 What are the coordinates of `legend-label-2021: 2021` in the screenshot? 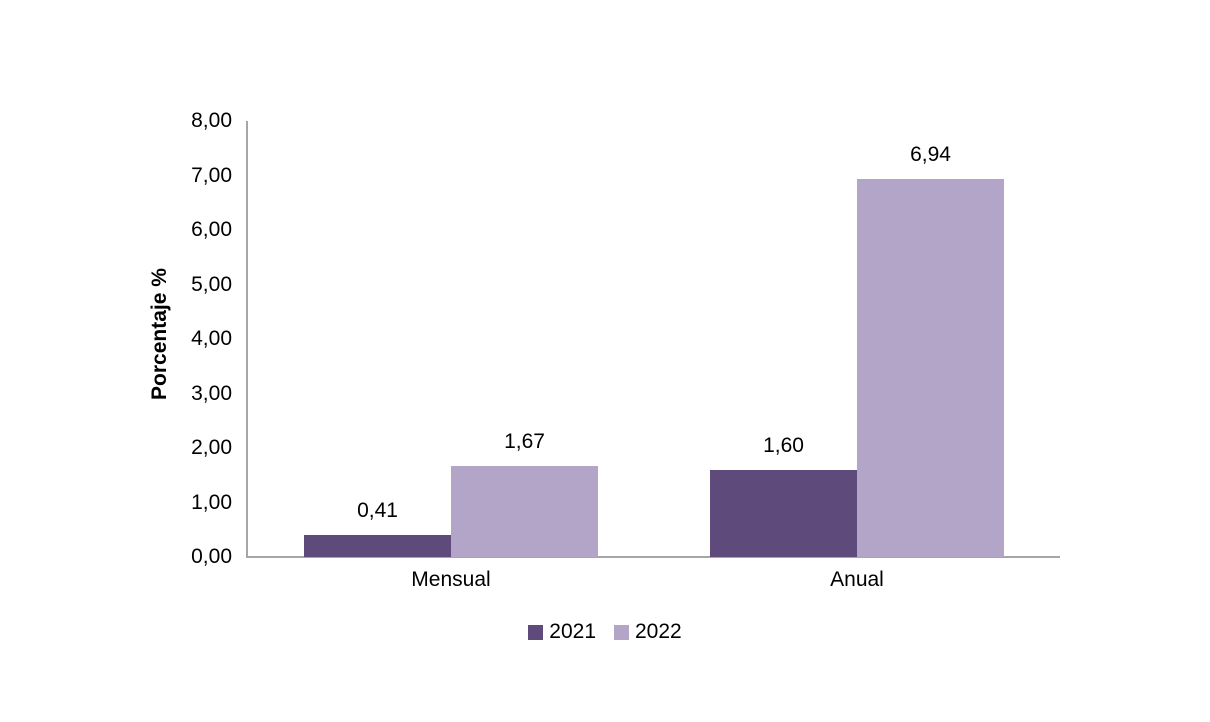 It's located at (572, 631).